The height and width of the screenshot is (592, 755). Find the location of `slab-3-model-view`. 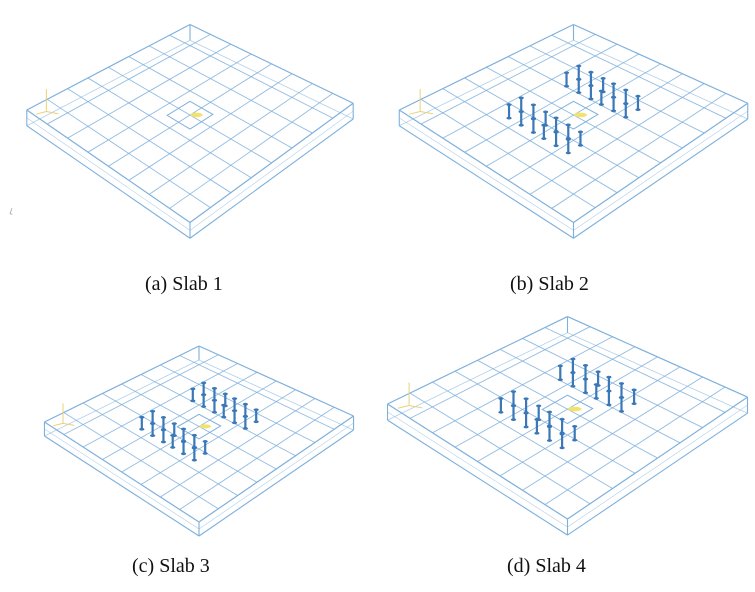

slab-3-model-view is located at coordinates (199, 442).